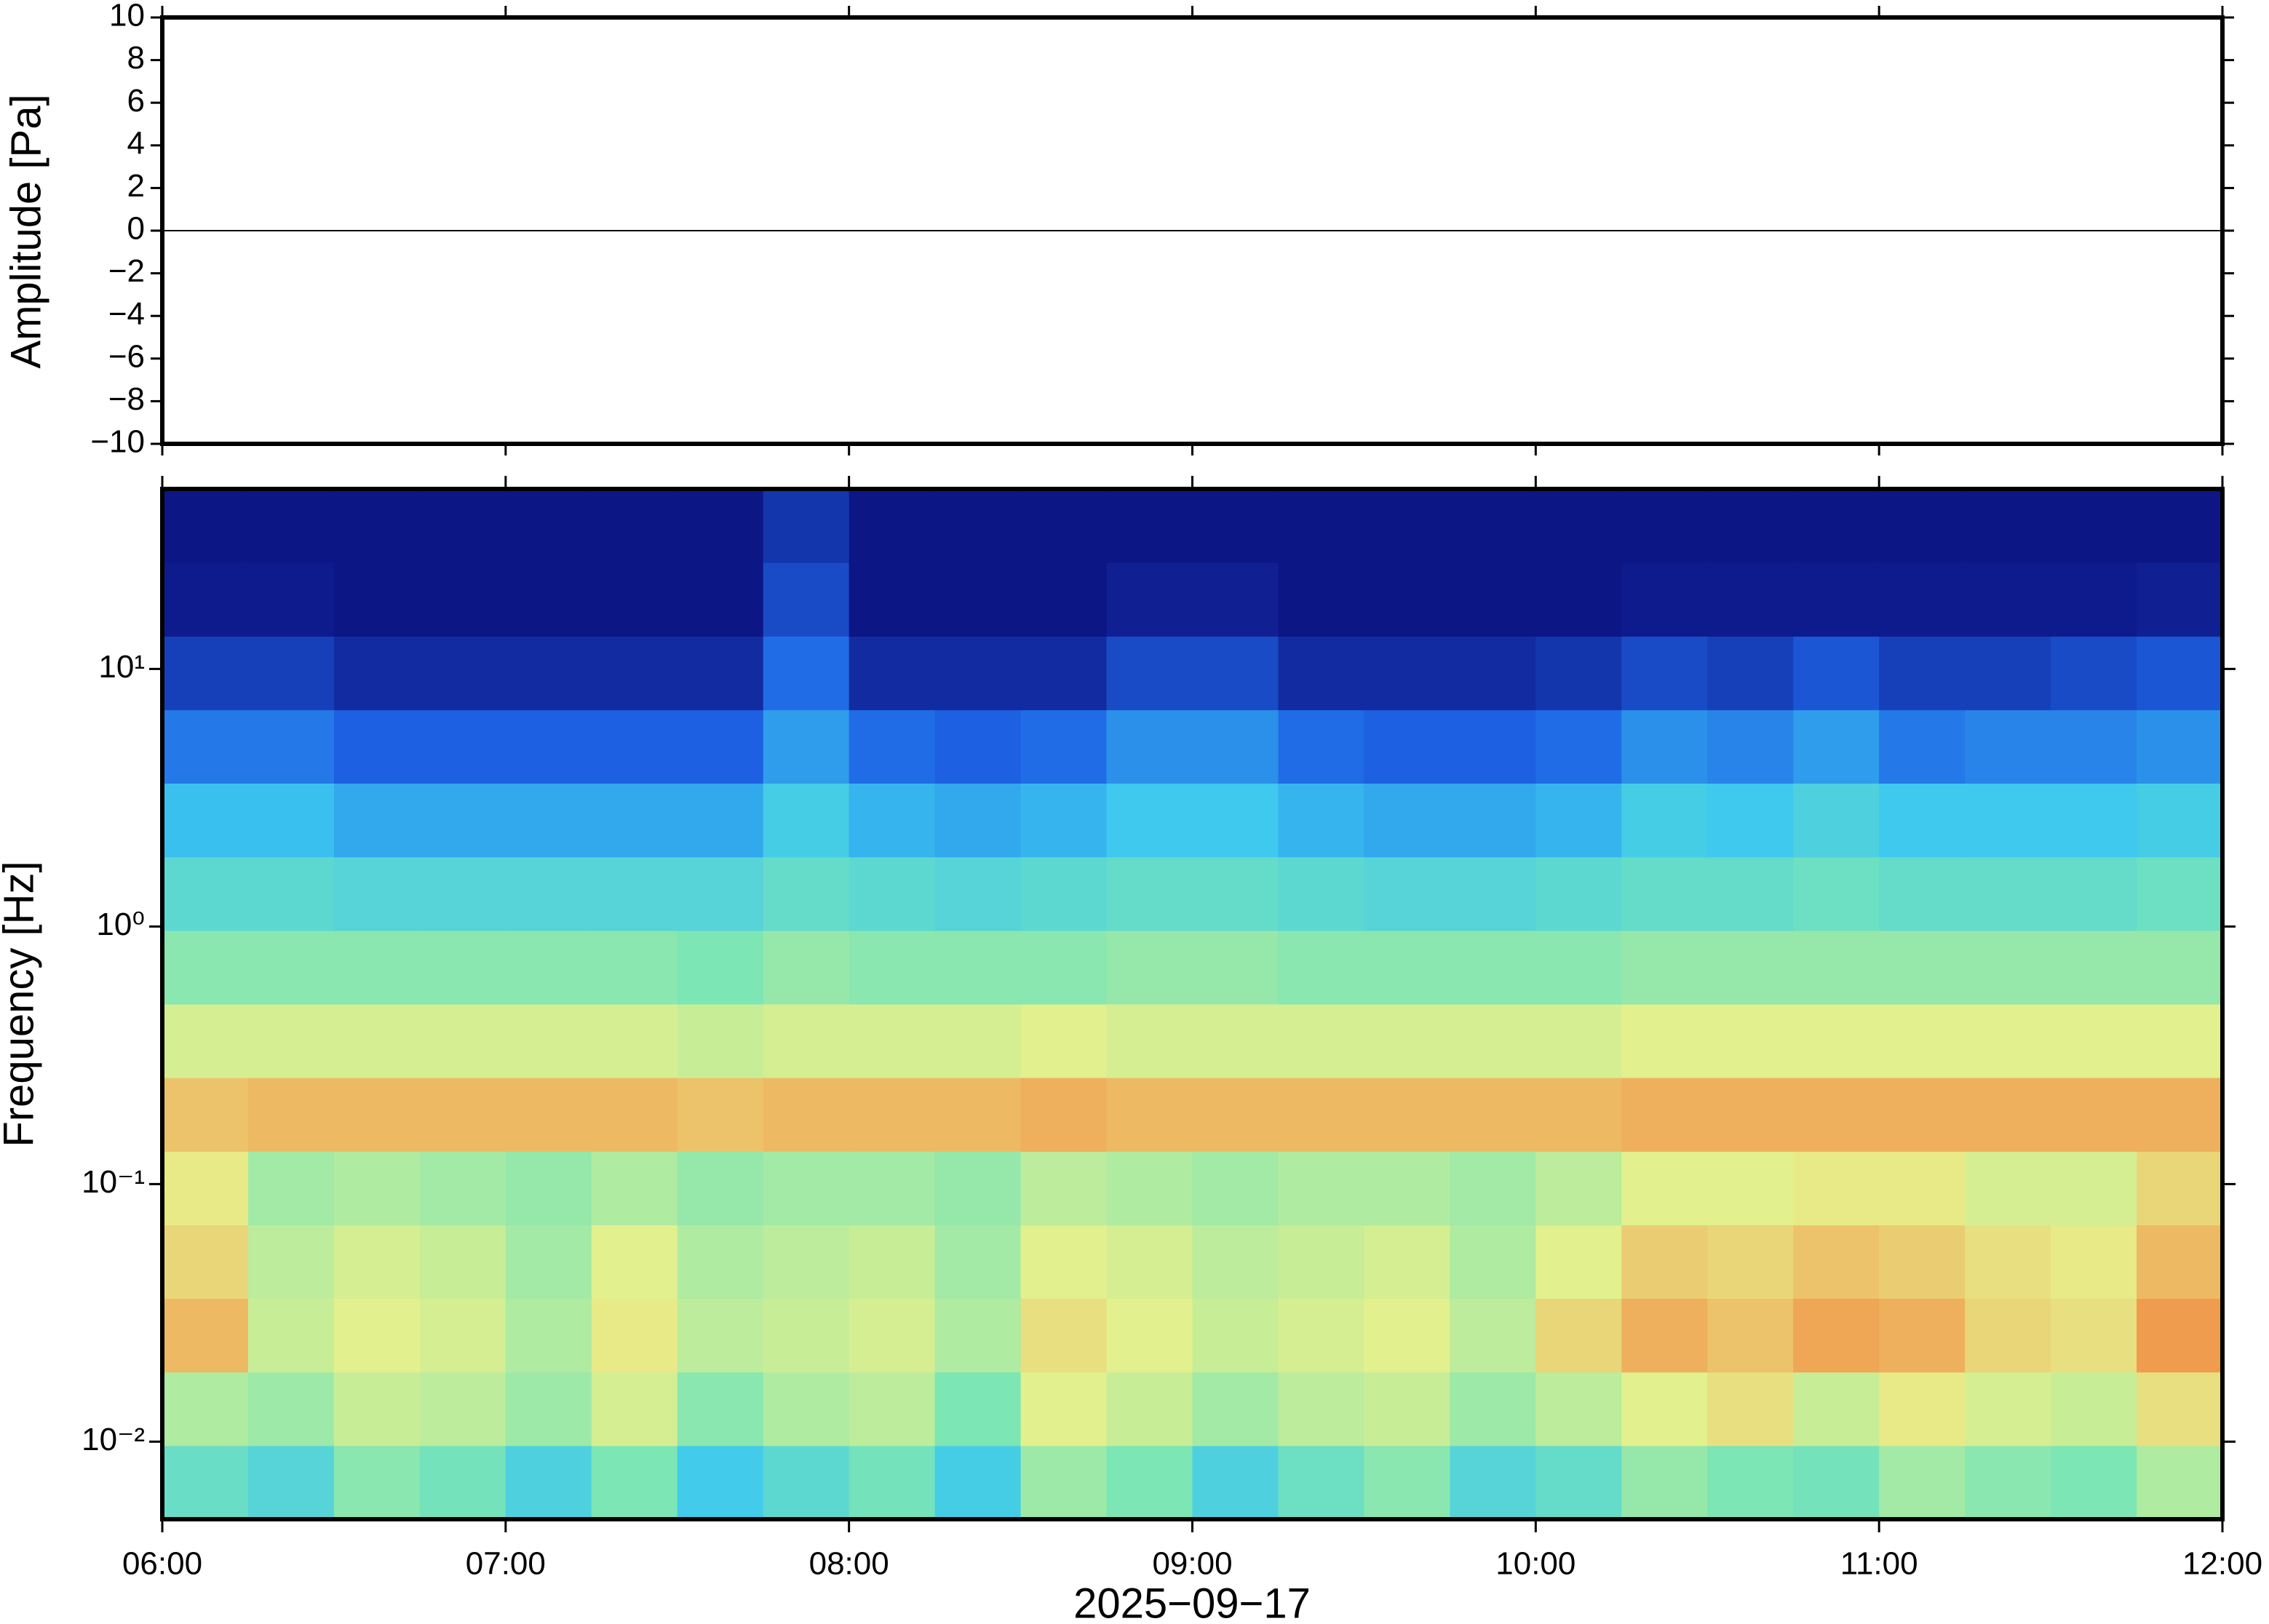 The image size is (2269, 1624). I want to click on y-tick-label: −4, so click(126, 314).